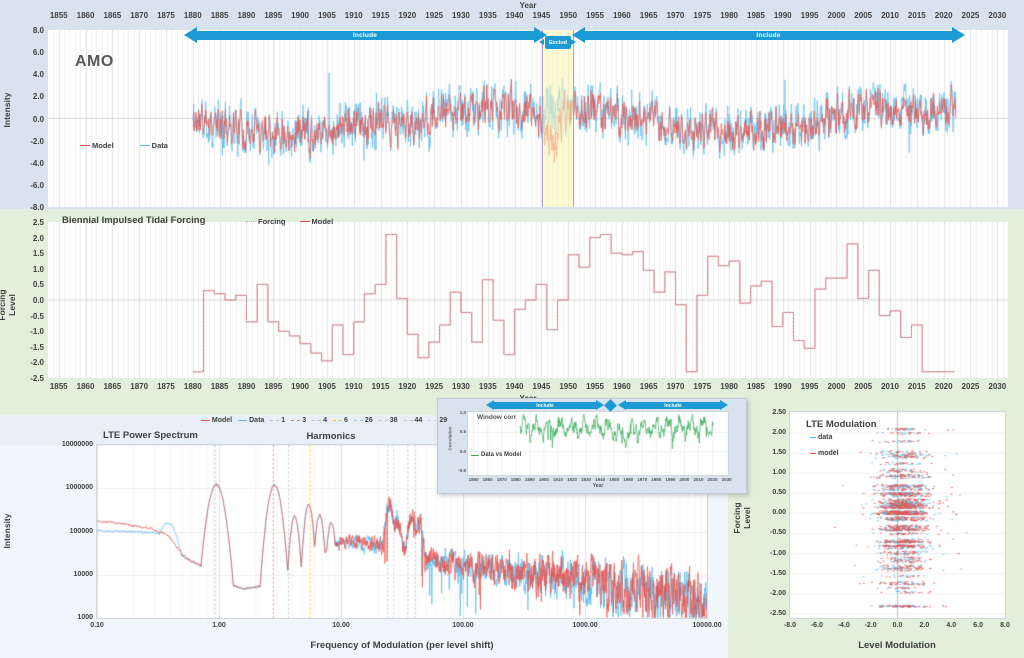  Describe the element at coordinates (331, 436) in the screenshot. I see `harmonics-legend-title: Harmonics` at that location.